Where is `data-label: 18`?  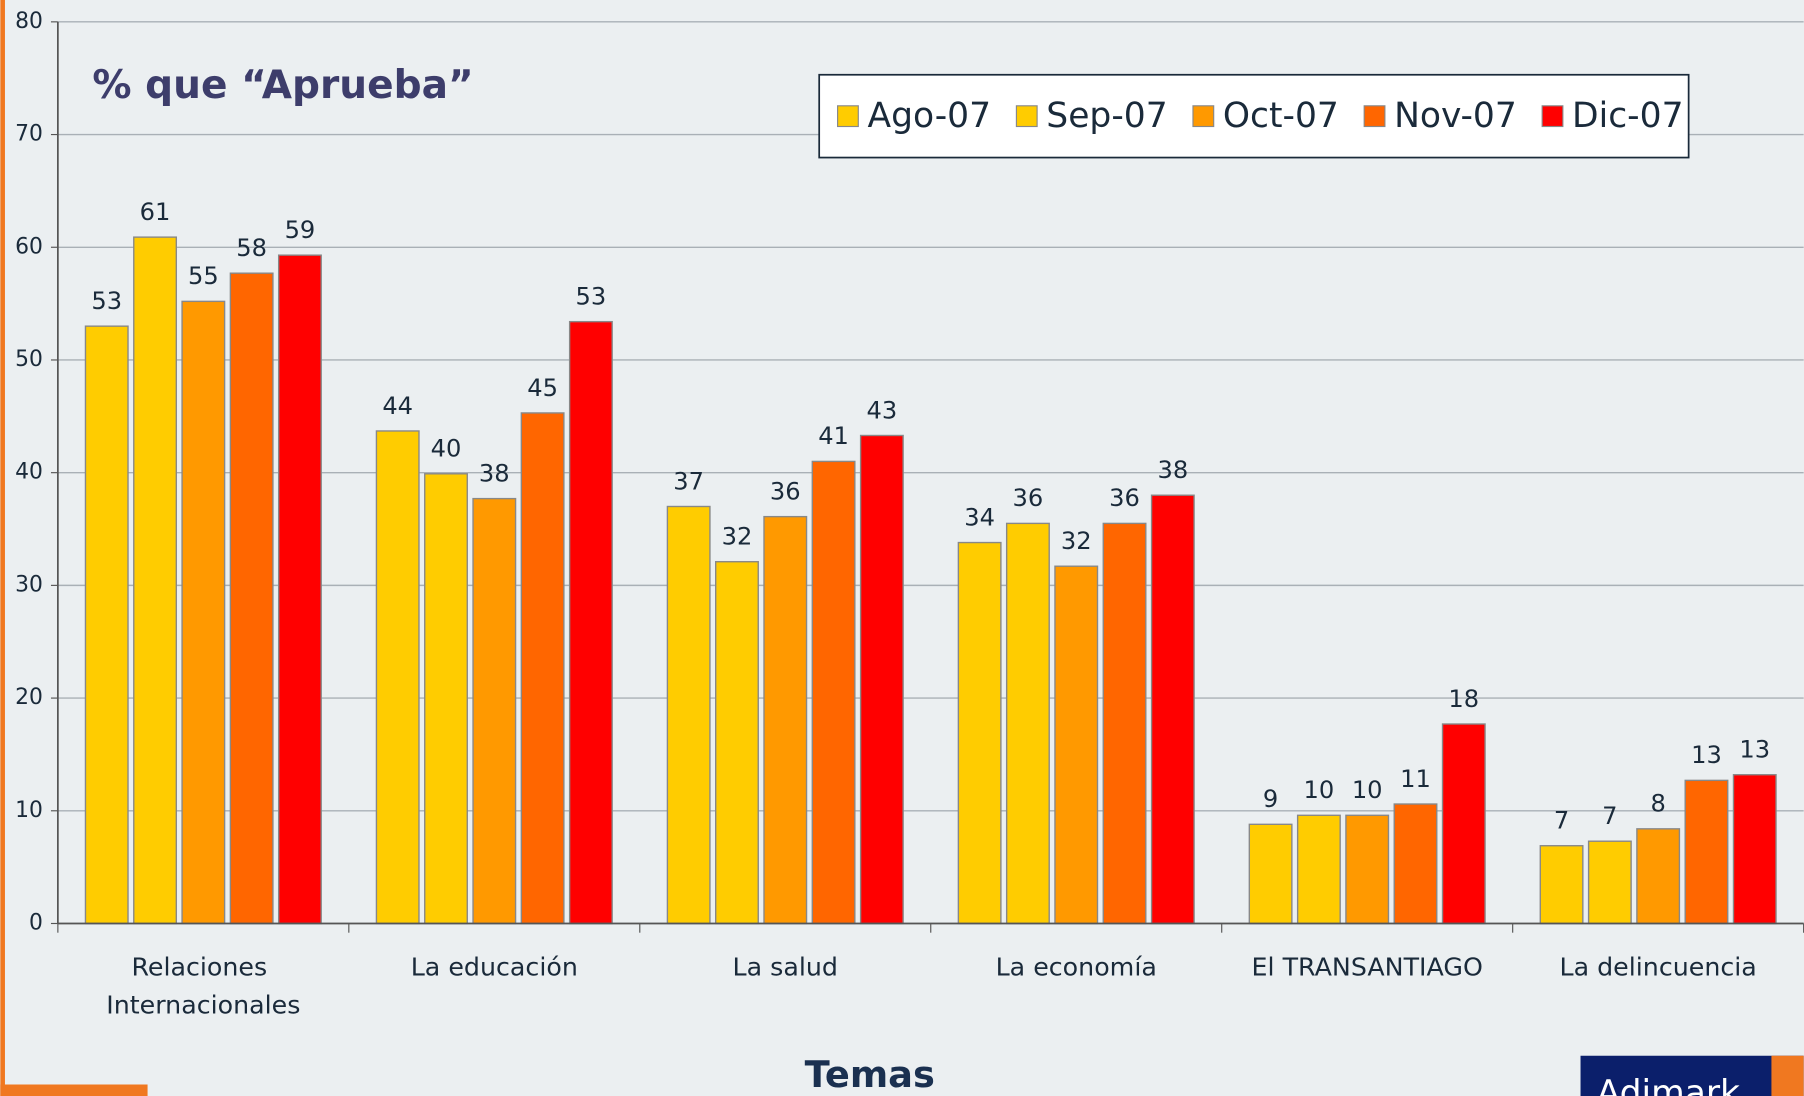
data-label: 18 is located at coordinates (1463, 699).